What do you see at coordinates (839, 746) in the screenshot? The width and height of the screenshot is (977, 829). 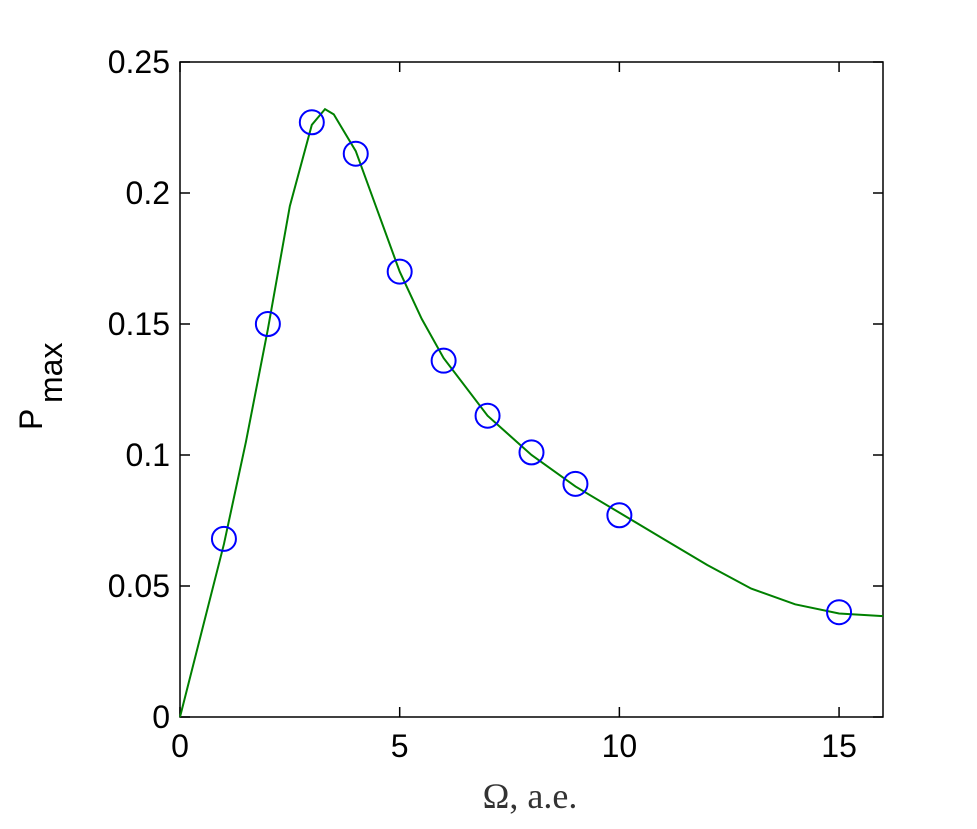 I see `x-tick-label: 15` at bounding box center [839, 746].